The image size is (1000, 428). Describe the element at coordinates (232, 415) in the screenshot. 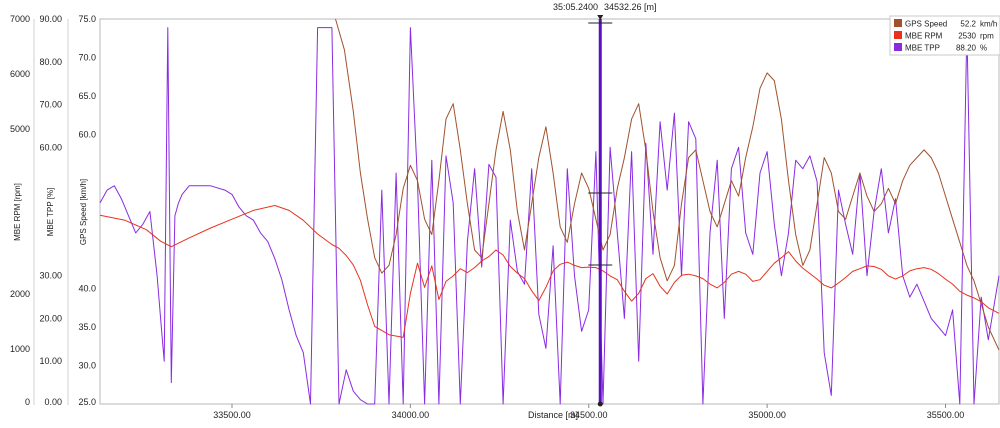

I see `x-tick-label: 33500.00` at that location.